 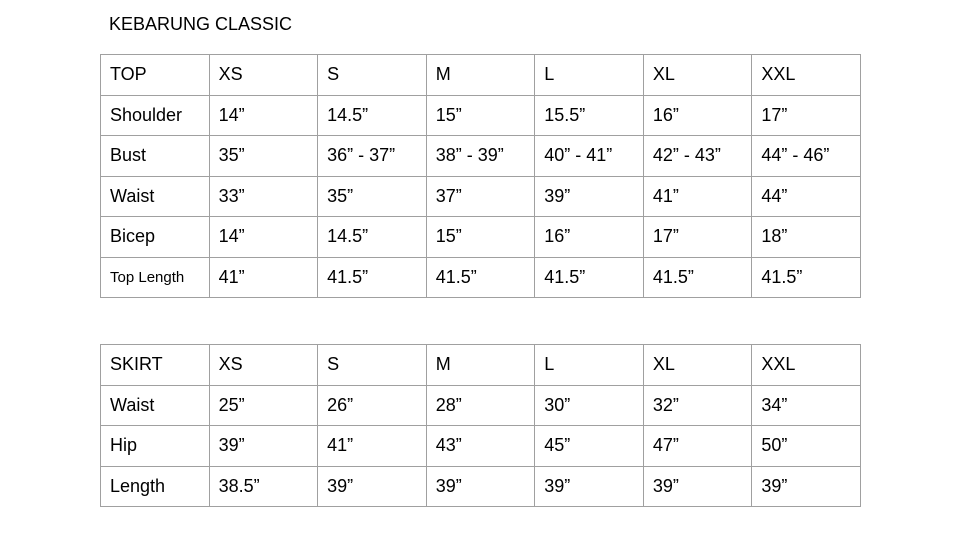 I want to click on table-cell: 43”, so click(x=480, y=446).